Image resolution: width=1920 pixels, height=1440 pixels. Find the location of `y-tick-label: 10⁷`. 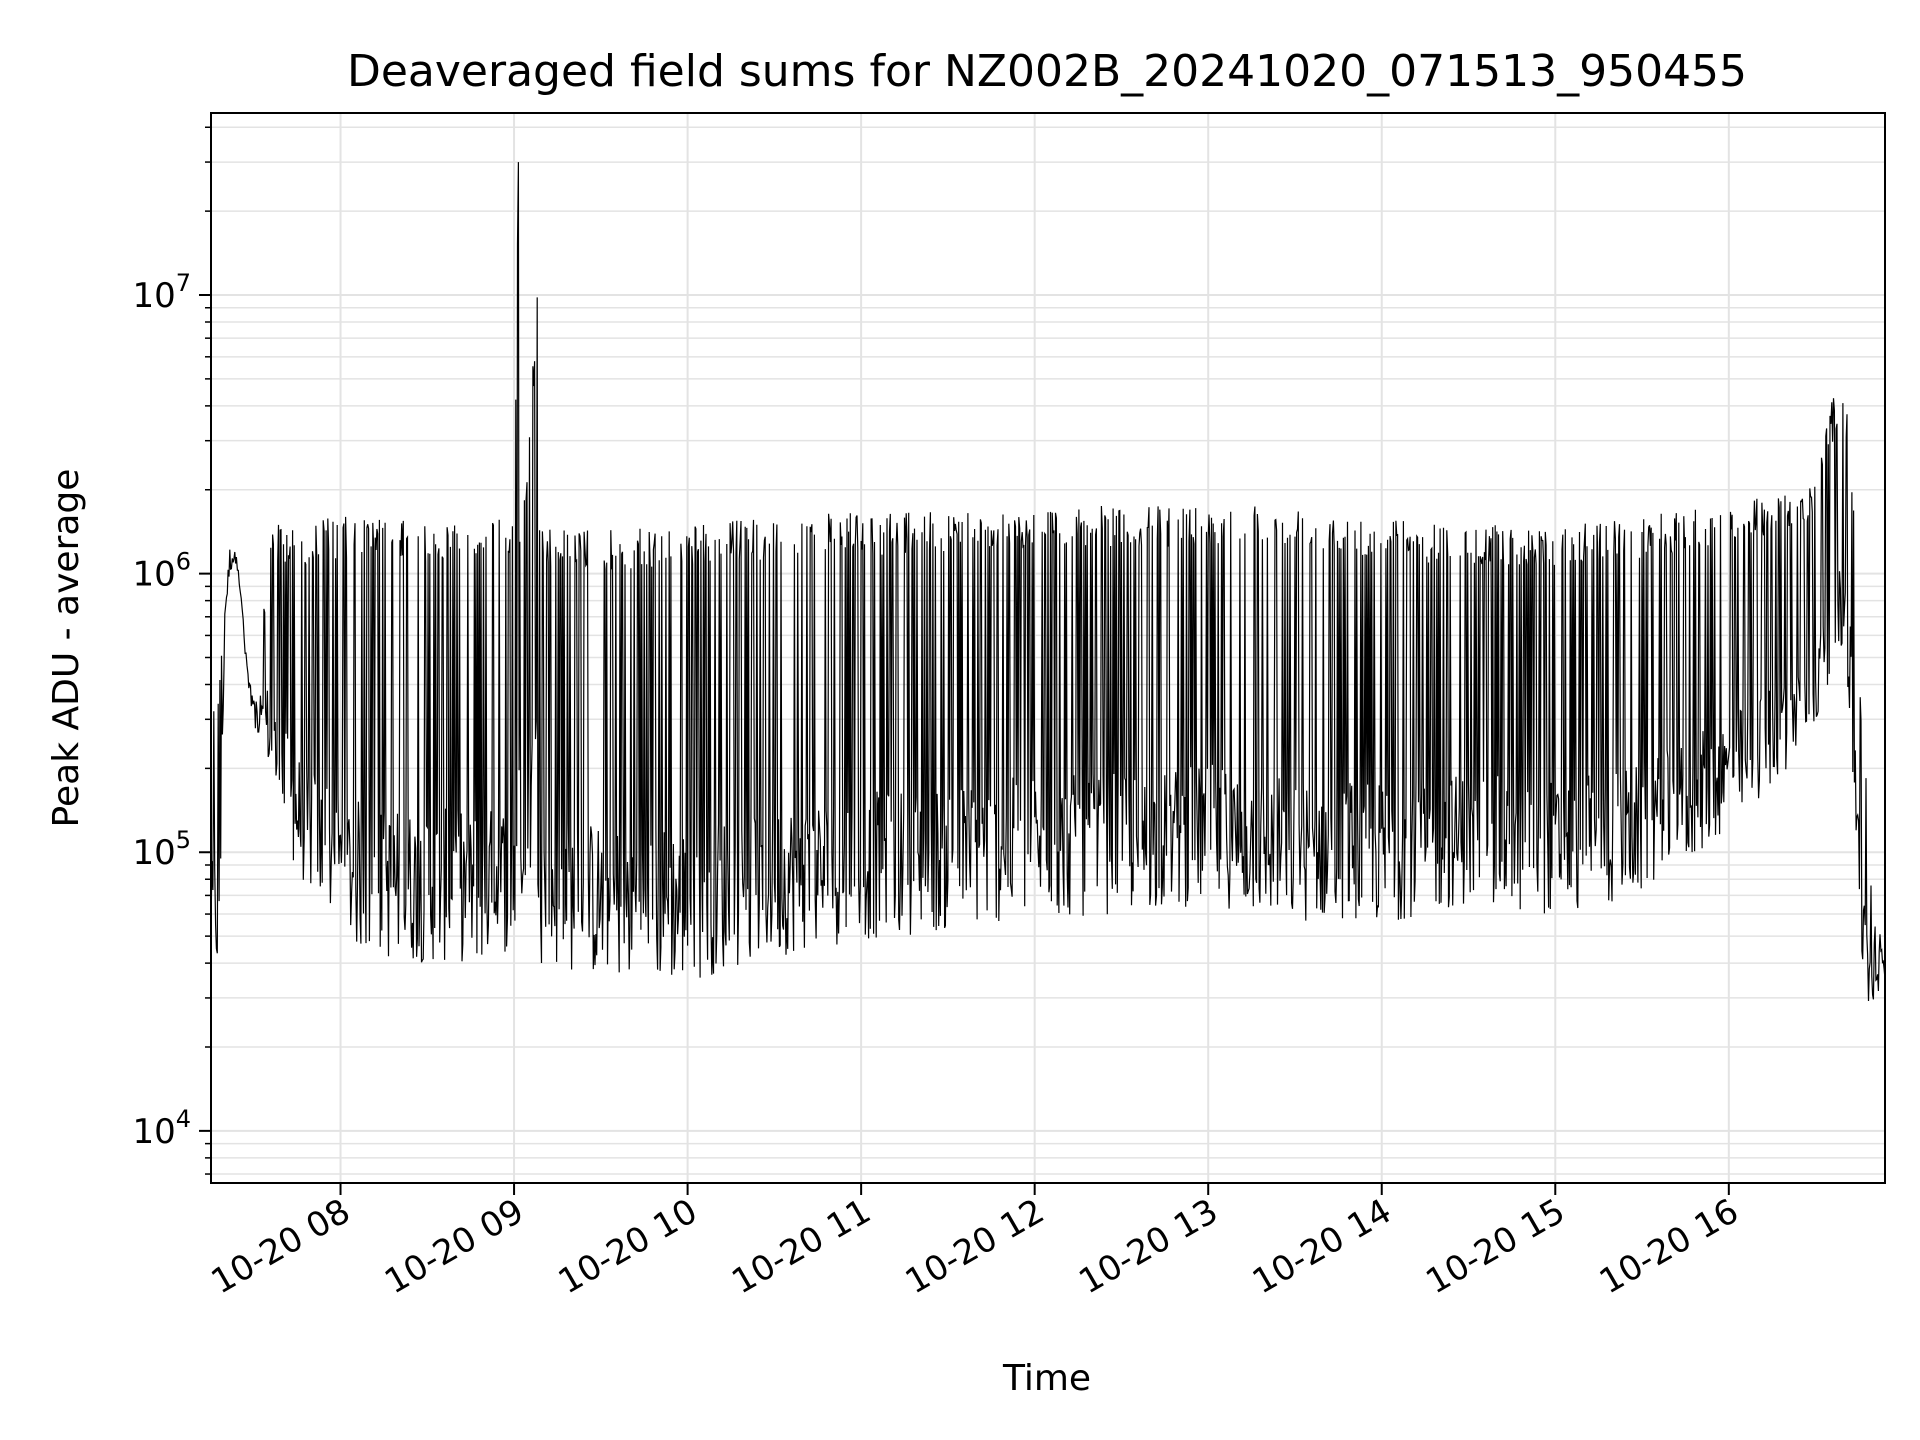

y-tick-label: 10⁷ is located at coordinates (161, 292).